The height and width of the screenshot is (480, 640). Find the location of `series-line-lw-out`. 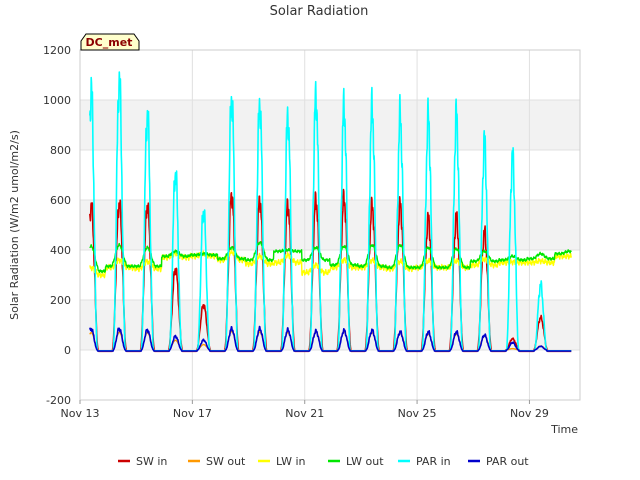

series-line-lw-out is located at coordinates (330, 257).